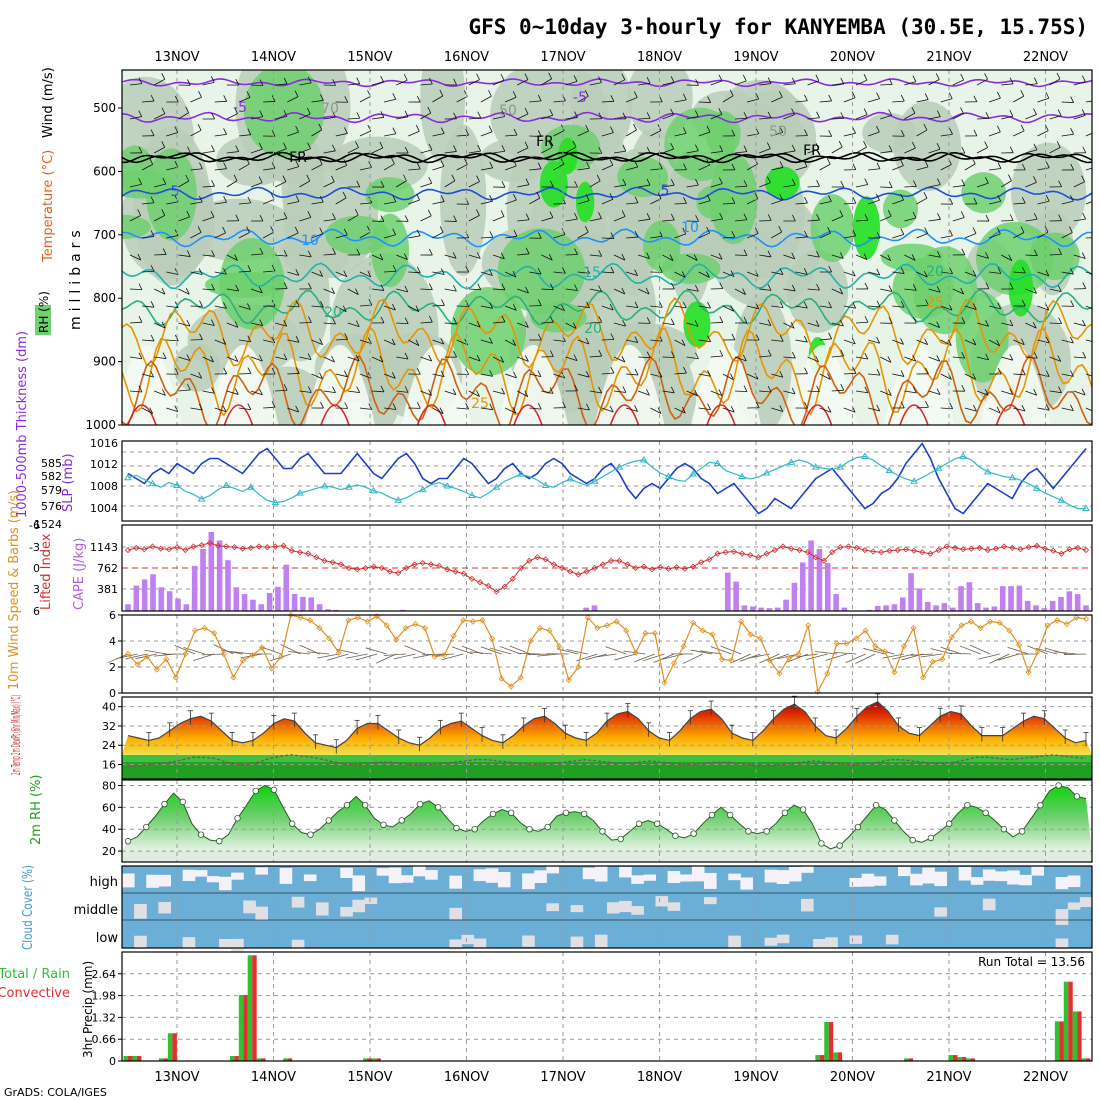  Describe the element at coordinates (607, 823) in the screenshot. I see `rh2m-area` at that location.